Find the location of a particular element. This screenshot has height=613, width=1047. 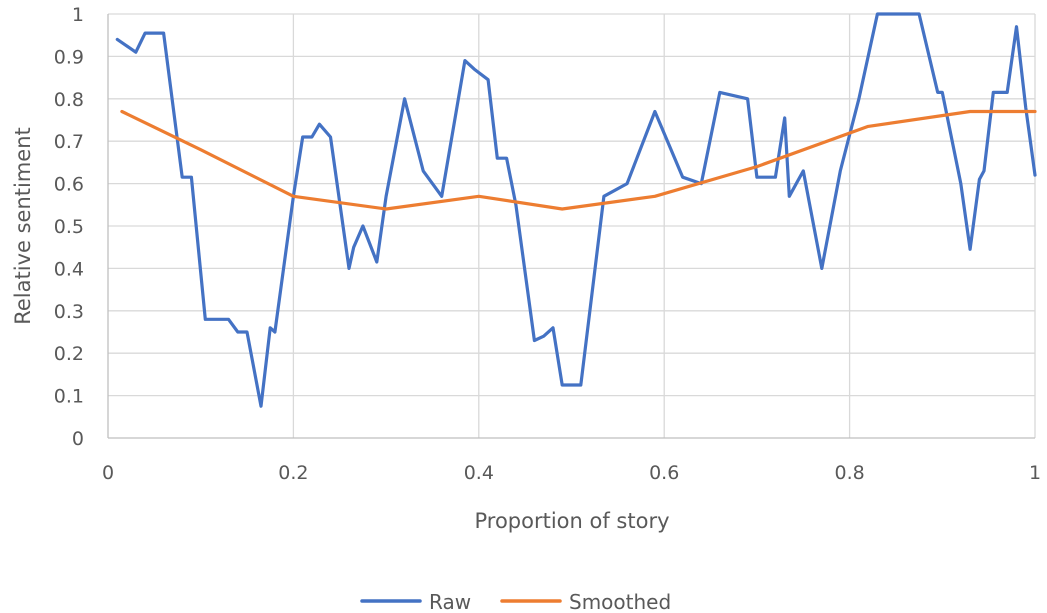

series-line-smoothed is located at coordinates (578, 160).